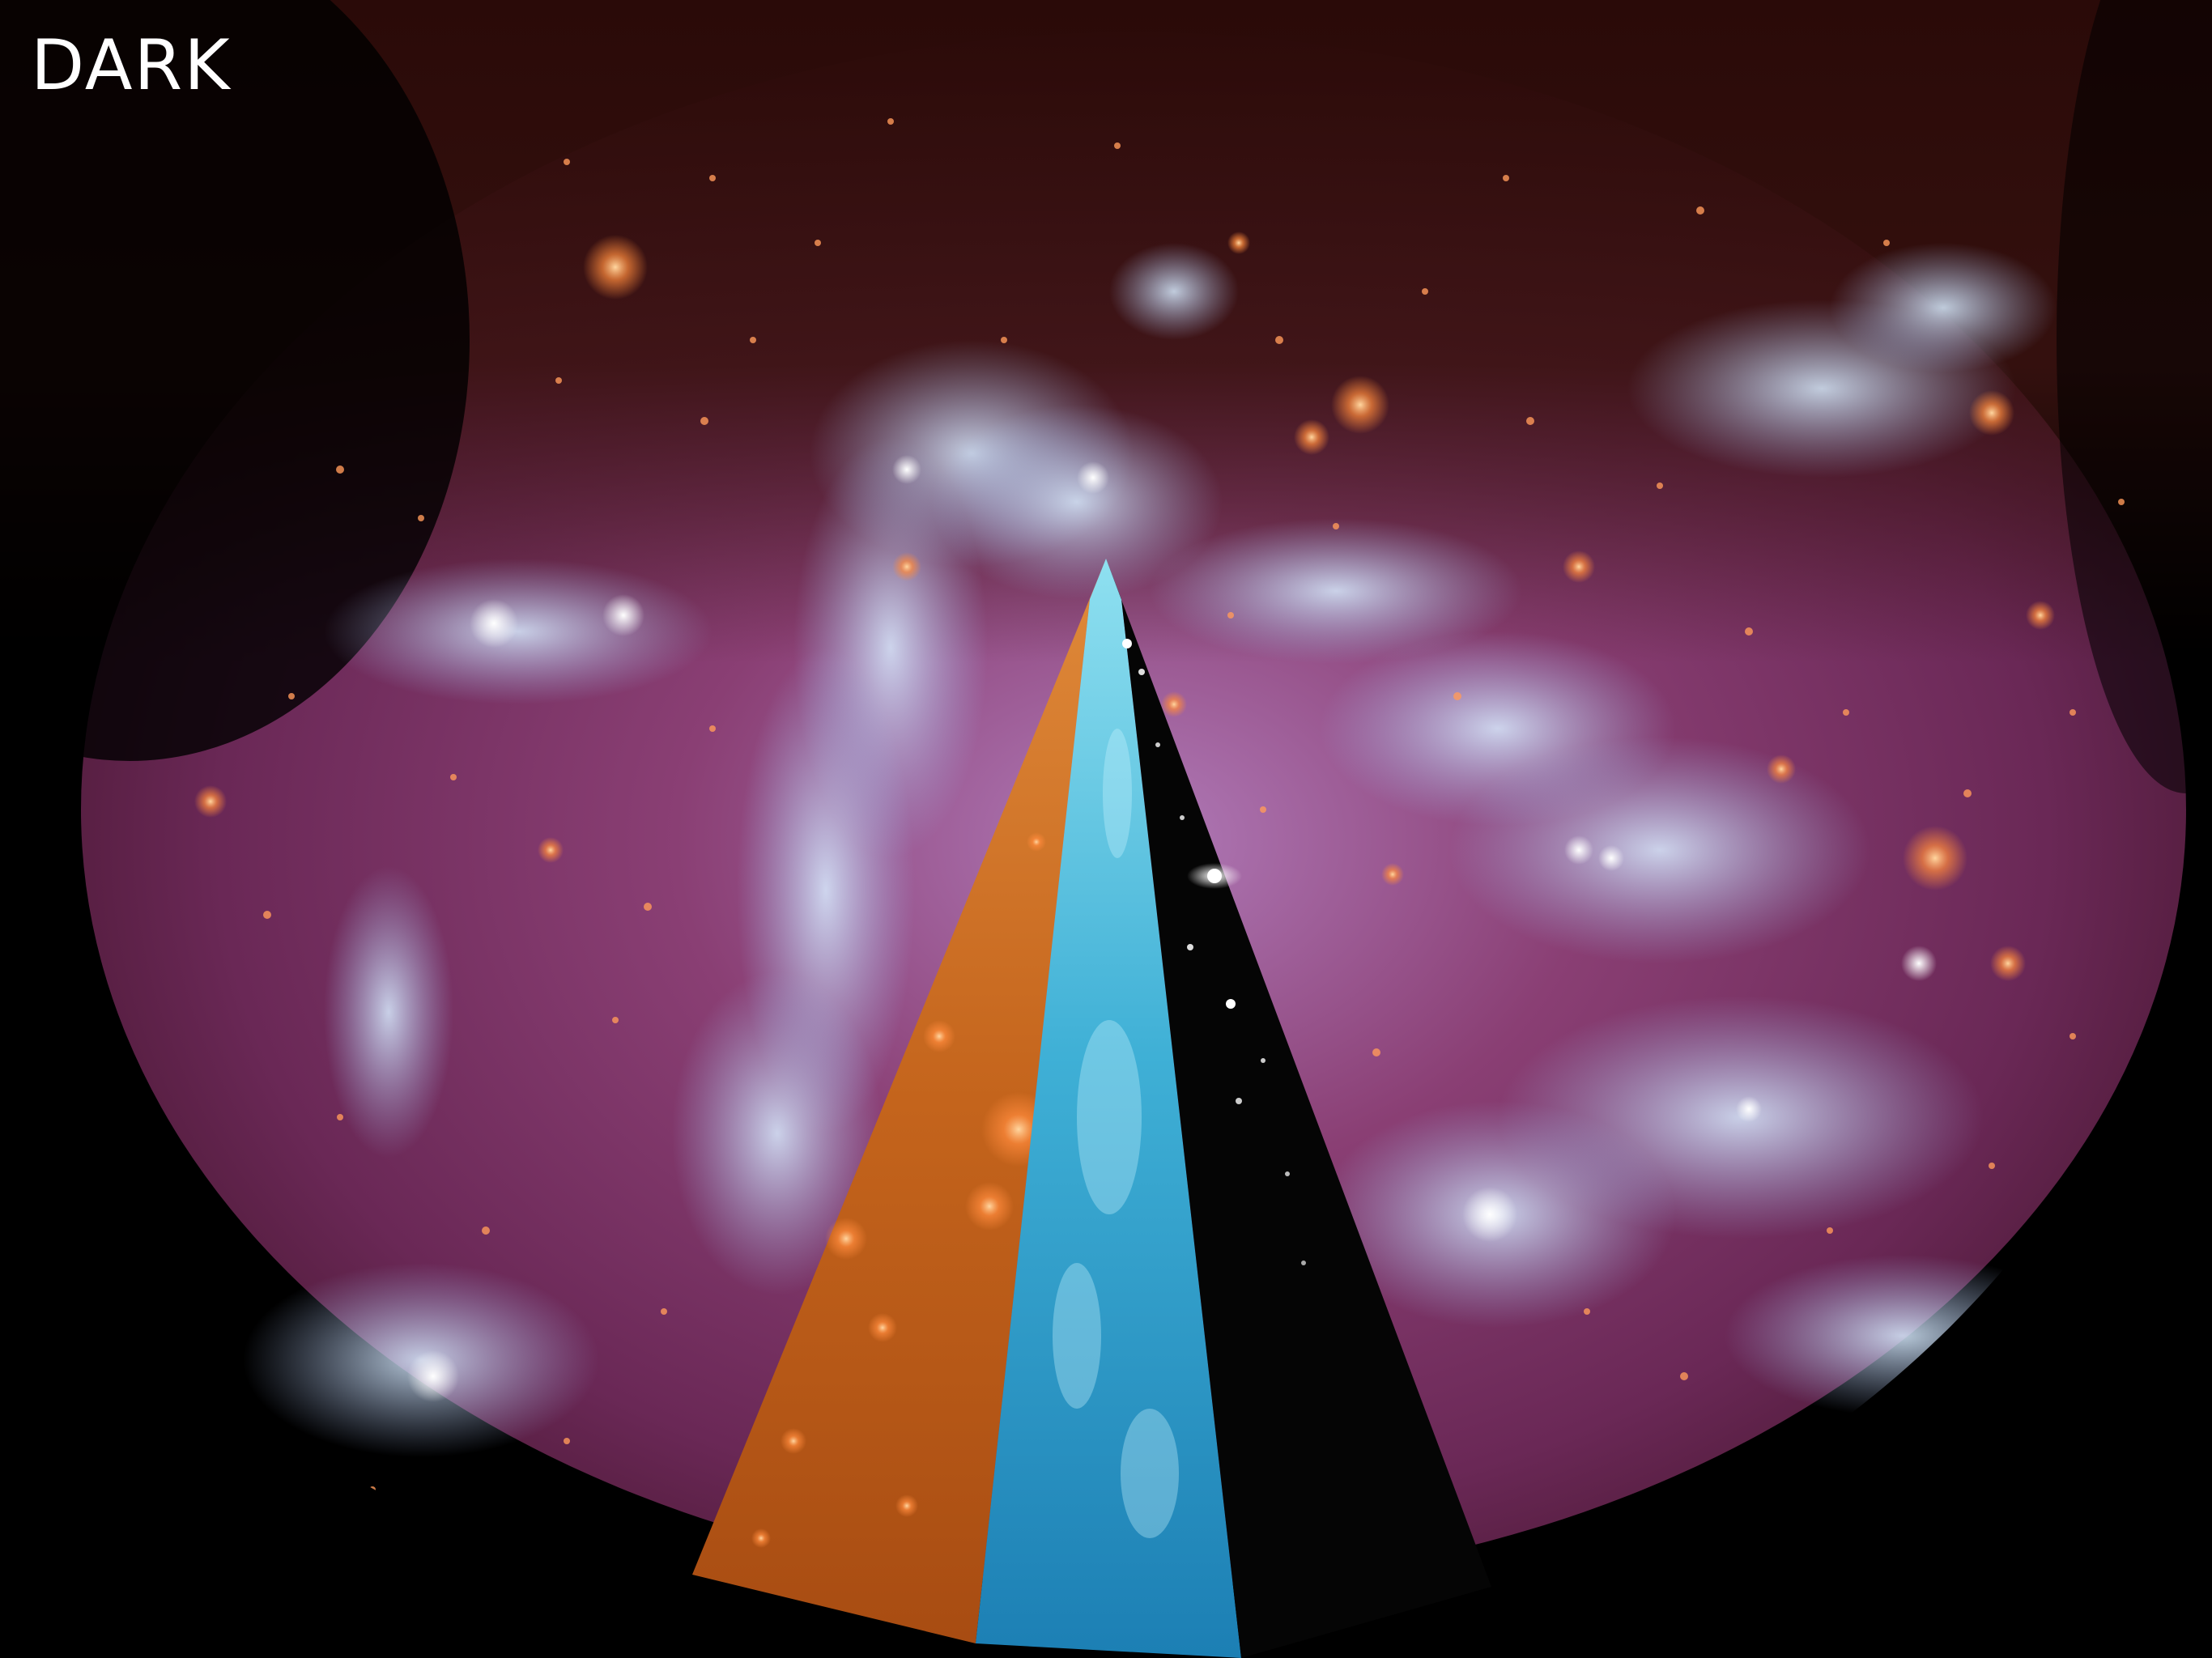 The image size is (2212, 1658). I want to click on gas-wedge, so click(1109, 1108).